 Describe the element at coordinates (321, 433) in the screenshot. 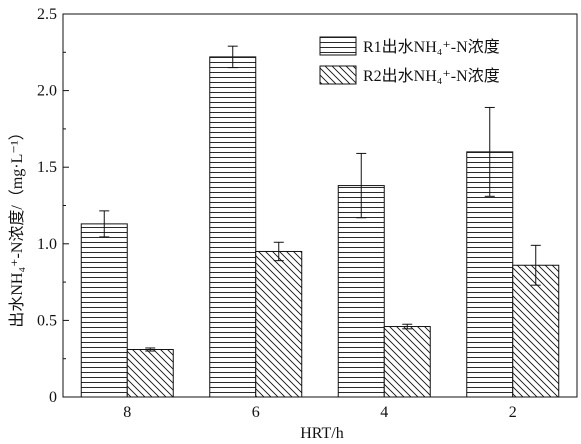

I see `x-axis-title: HRT/h` at that location.